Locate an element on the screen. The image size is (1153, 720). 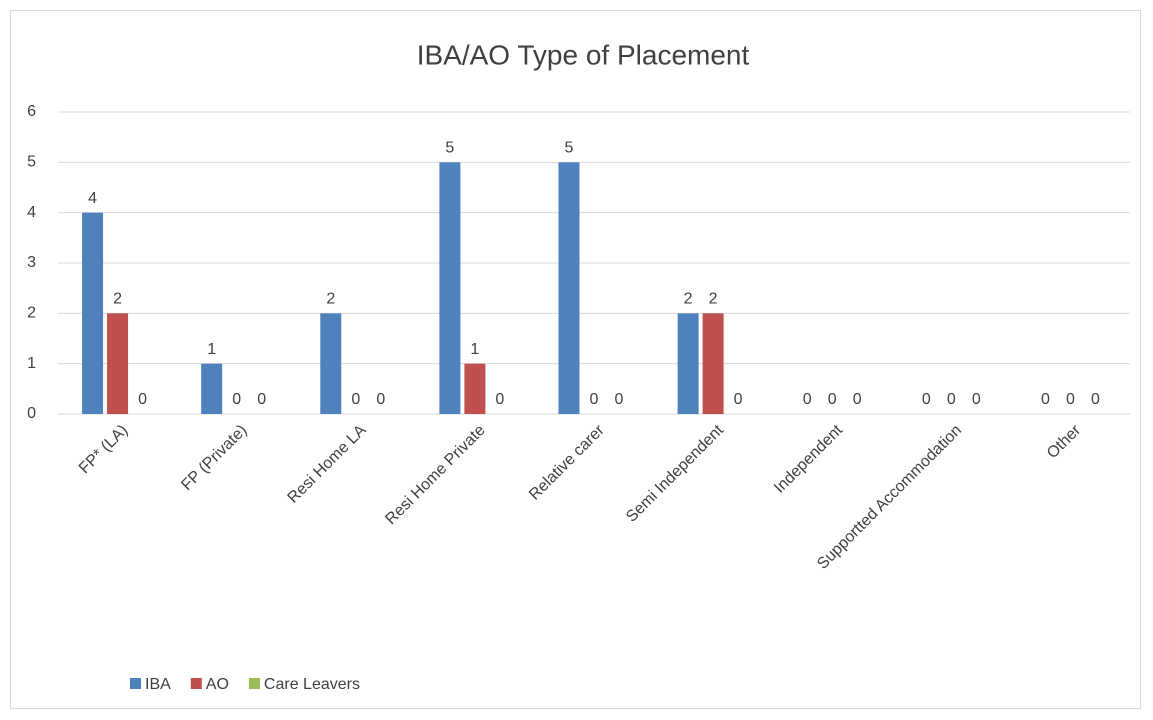
y-tick-label: 4 is located at coordinates (31, 212).